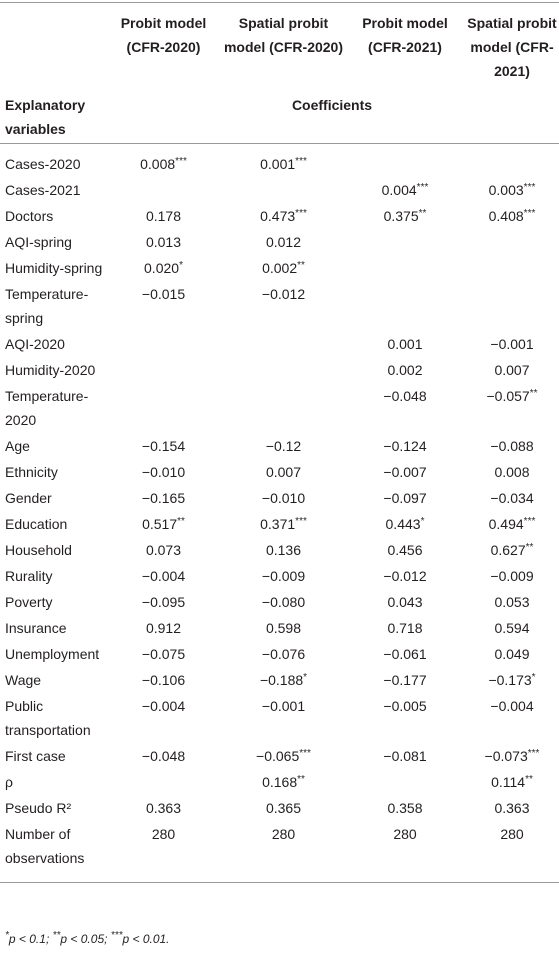  What do you see at coordinates (405, 550) in the screenshot?
I see `value-cell: 0.456` at bounding box center [405, 550].